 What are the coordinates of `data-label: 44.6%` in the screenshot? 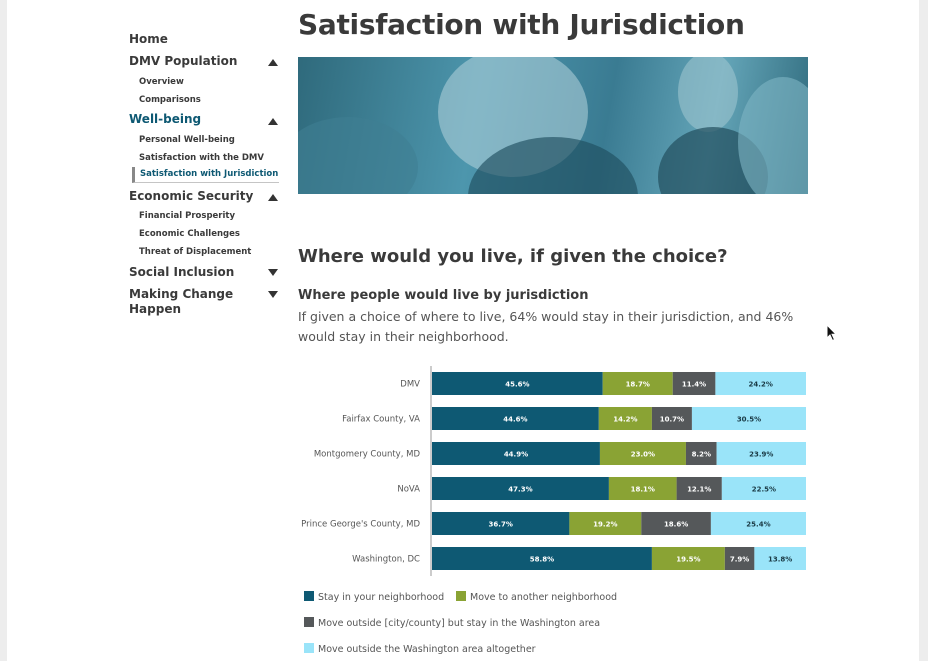 It's located at (515, 420).